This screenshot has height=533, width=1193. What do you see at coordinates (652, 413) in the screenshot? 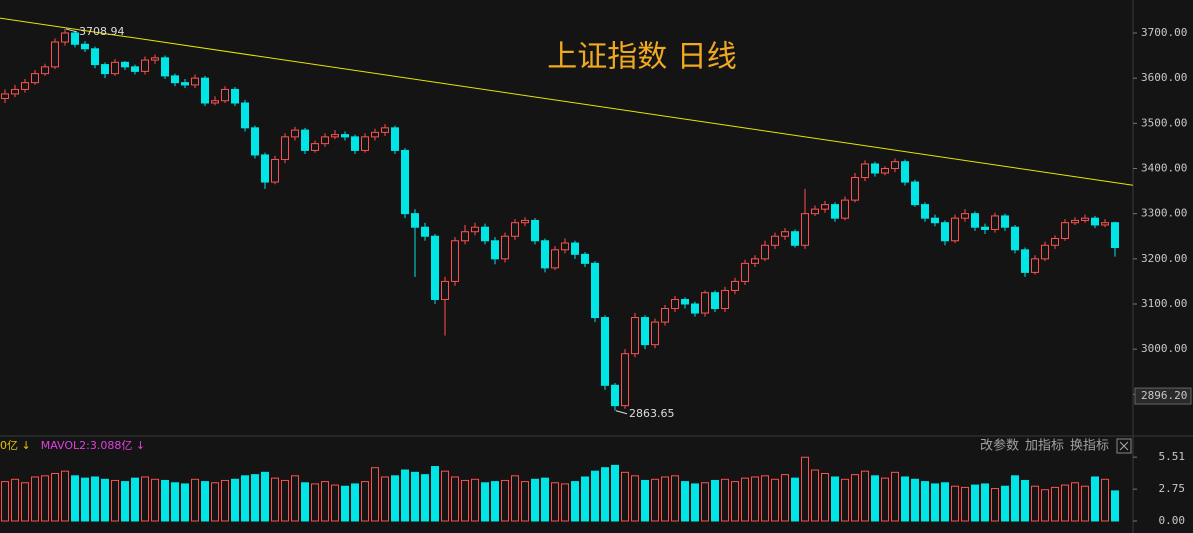
I see `annotation-label: 2863.65` at bounding box center [652, 413].